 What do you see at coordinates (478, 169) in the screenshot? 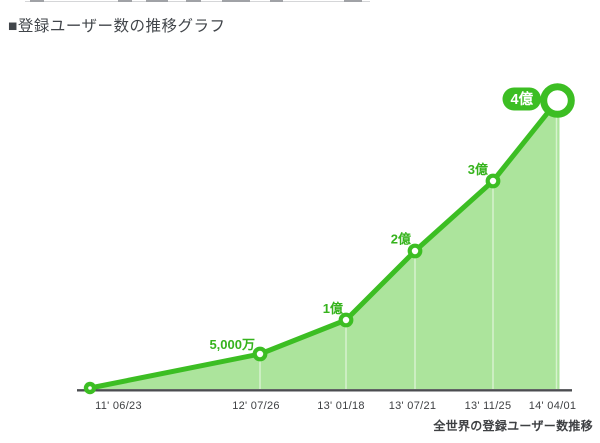
I see `data-label-300m: 3億` at bounding box center [478, 169].